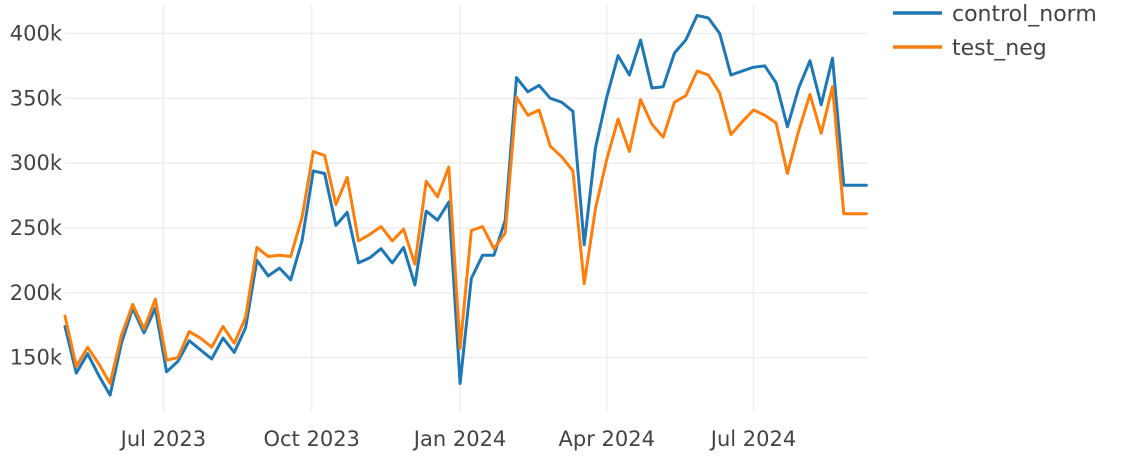 This screenshot has width=1138, height=465. What do you see at coordinates (36, 34) in the screenshot?
I see `y-tick-label: 400k` at bounding box center [36, 34].